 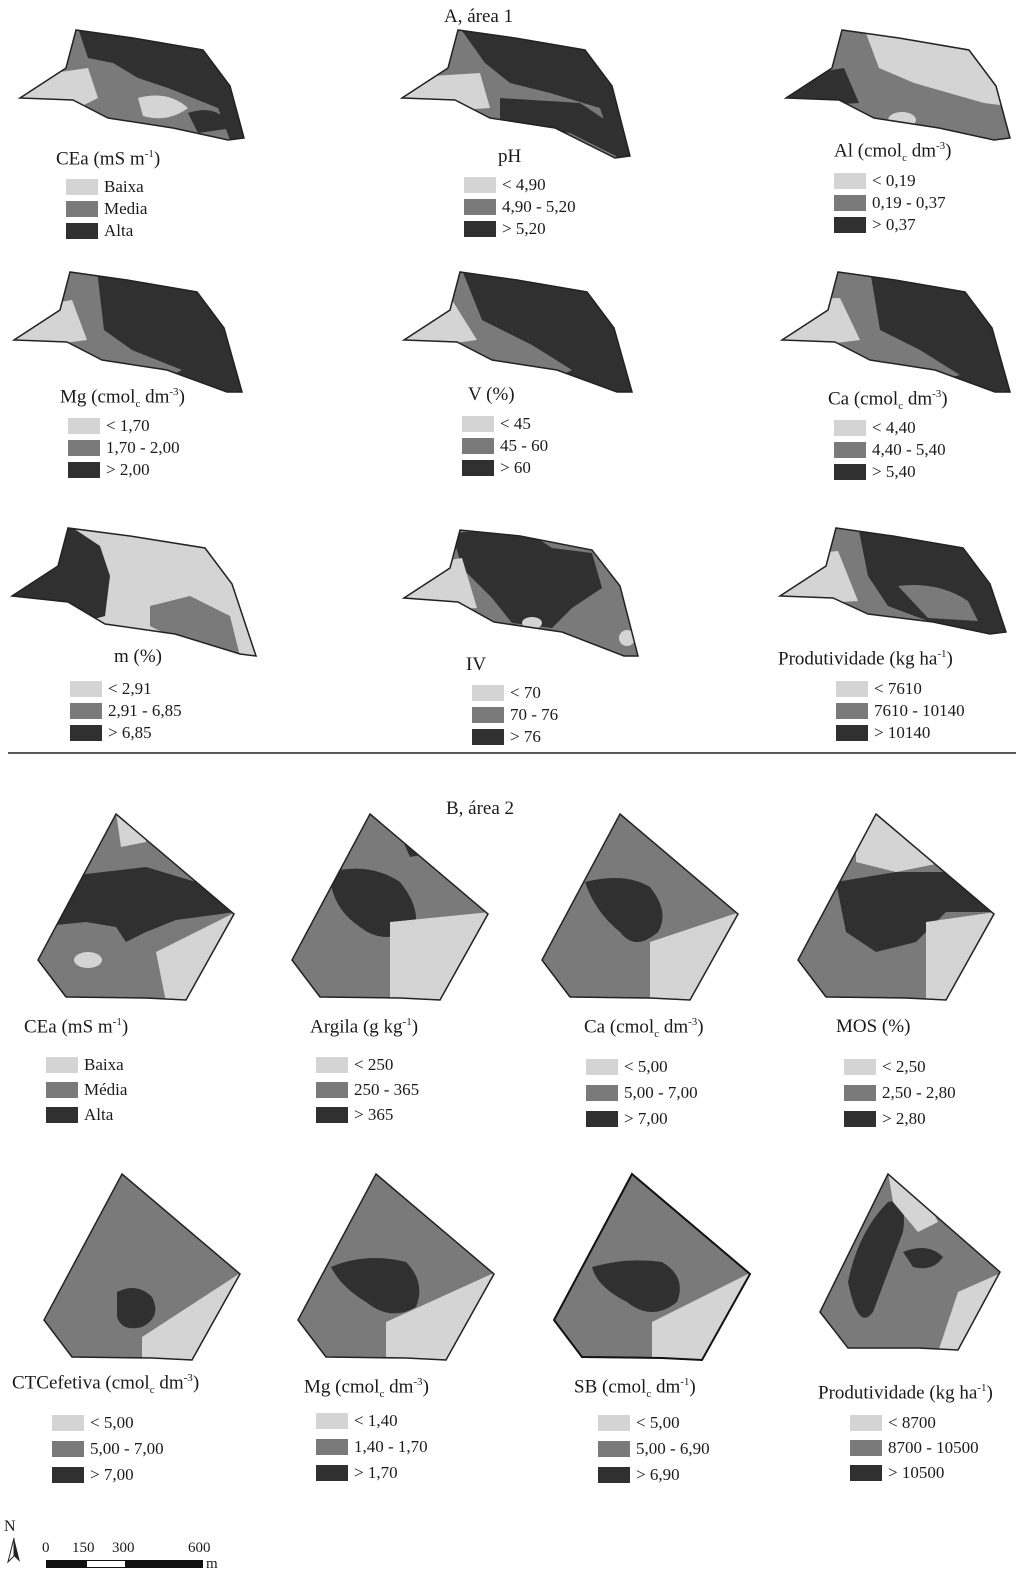 What do you see at coordinates (106, 1384) in the screenshot?
I see `map-title: CTCefetiva (cmolc dm-3)` at bounding box center [106, 1384].